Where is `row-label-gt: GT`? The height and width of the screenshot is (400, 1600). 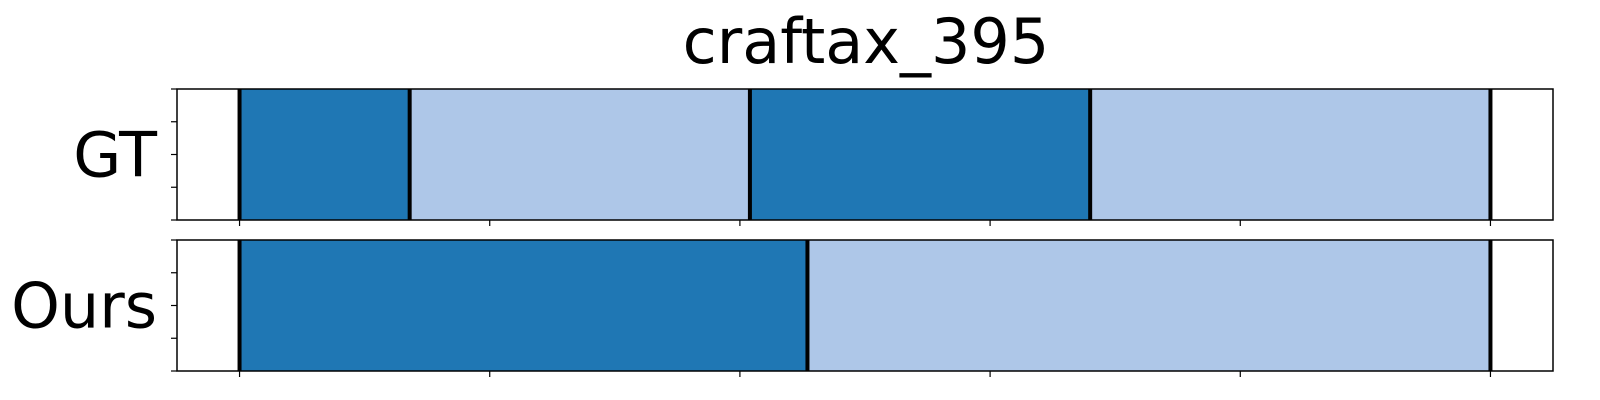 row-label-gt: GT is located at coordinates (115, 155).